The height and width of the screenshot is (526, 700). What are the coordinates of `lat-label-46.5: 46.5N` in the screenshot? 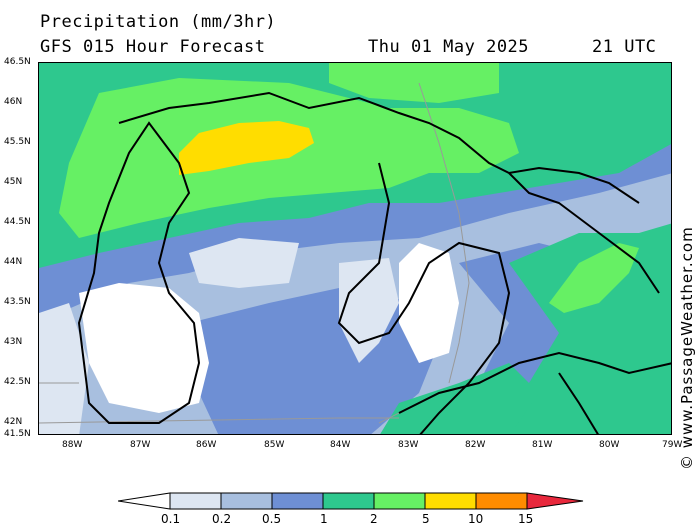 It's located at (17, 62).